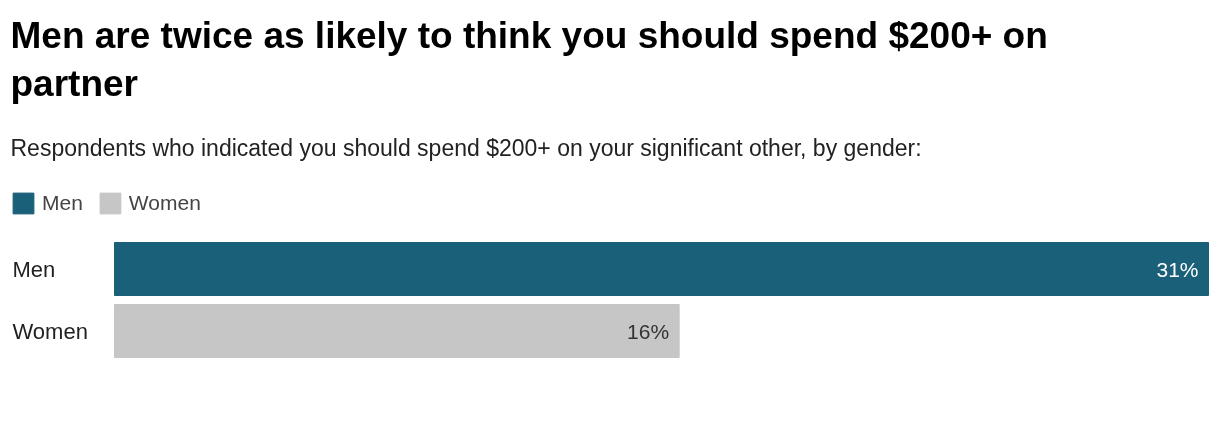 This screenshot has width=1220, height=436. Describe the element at coordinates (466, 147) in the screenshot. I see `chart-subtitle: Respondents who indicated you should spend $200+ on your significant other, by gender:` at that location.